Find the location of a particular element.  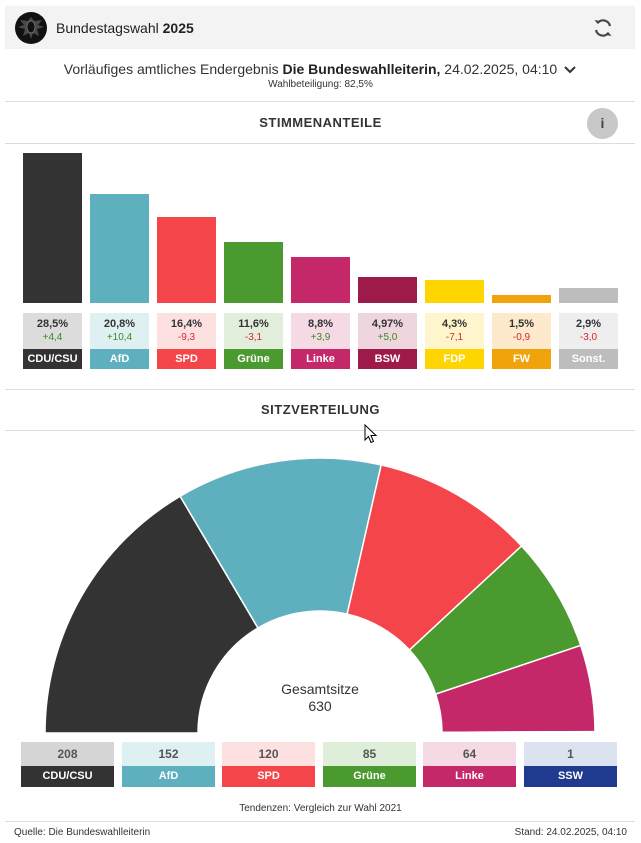

vote-value-cell: 16,4% -9,3 is located at coordinates (186, 331).